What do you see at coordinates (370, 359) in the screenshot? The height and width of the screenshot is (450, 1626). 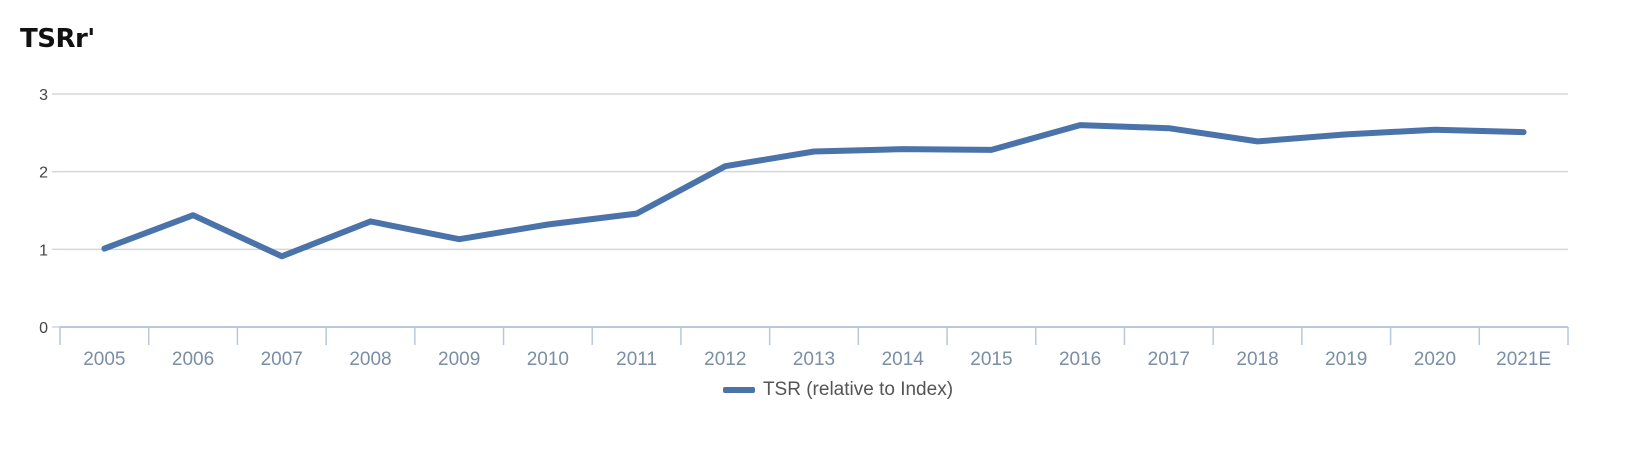 I see `x-tick-label: 2008` at bounding box center [370, 359].